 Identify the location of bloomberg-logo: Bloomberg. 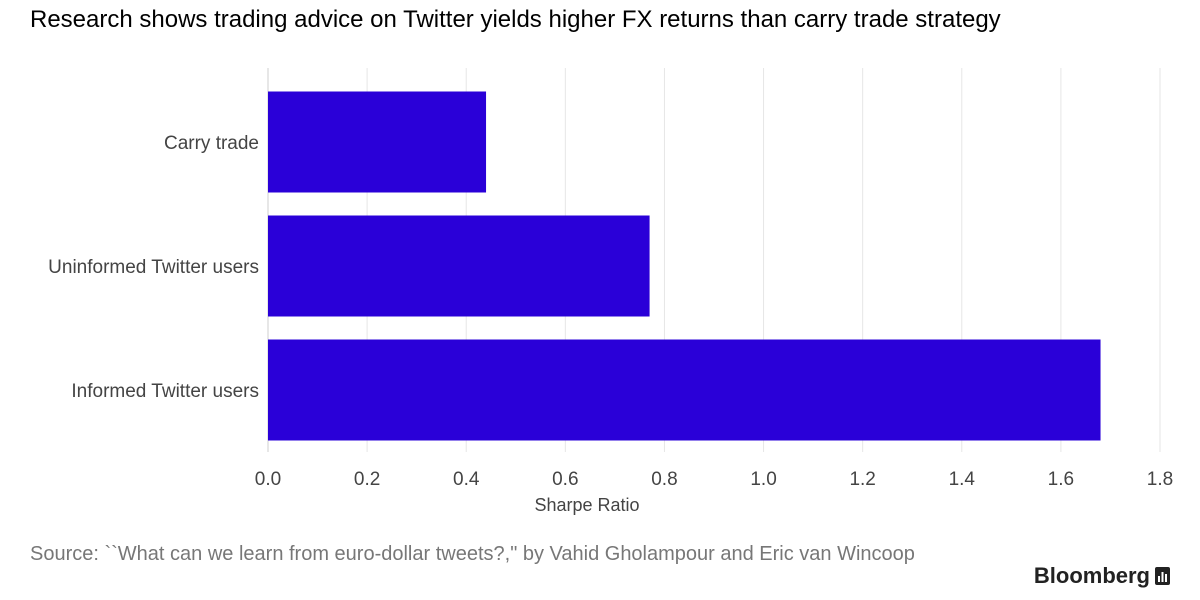
(1102, 576).